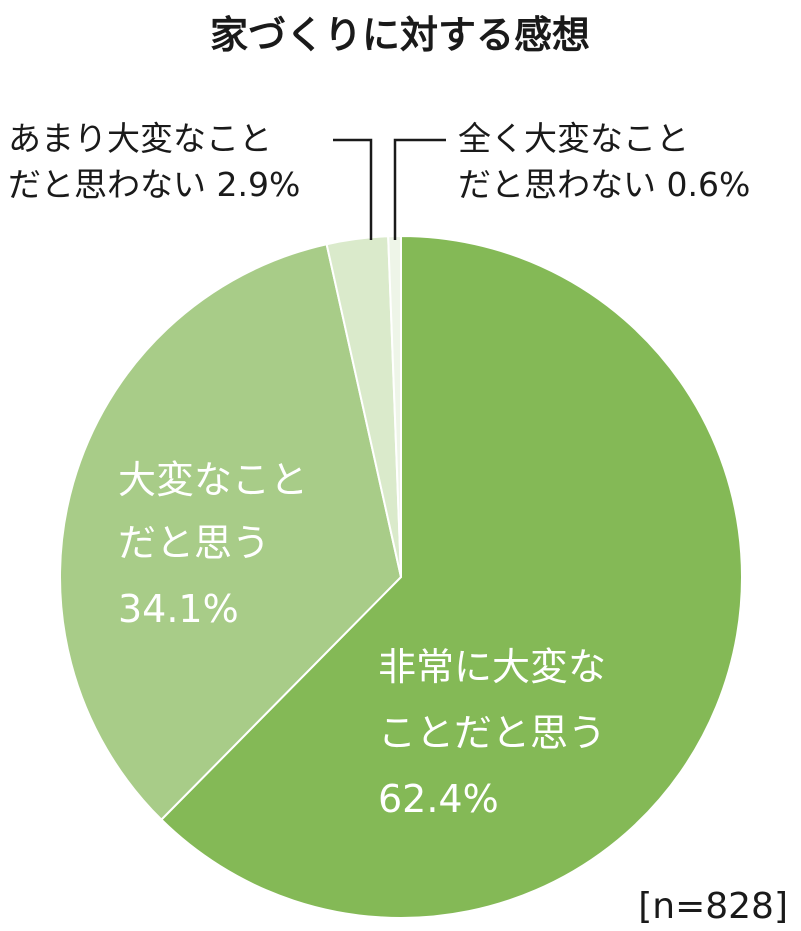 The width and height of the screenshot is (801, 931). What do you see at coordinates (140, 138) in the screenshot?
I see `slice-label-3-line-1: あまり大変なこと` at bounding box center [140, 138].